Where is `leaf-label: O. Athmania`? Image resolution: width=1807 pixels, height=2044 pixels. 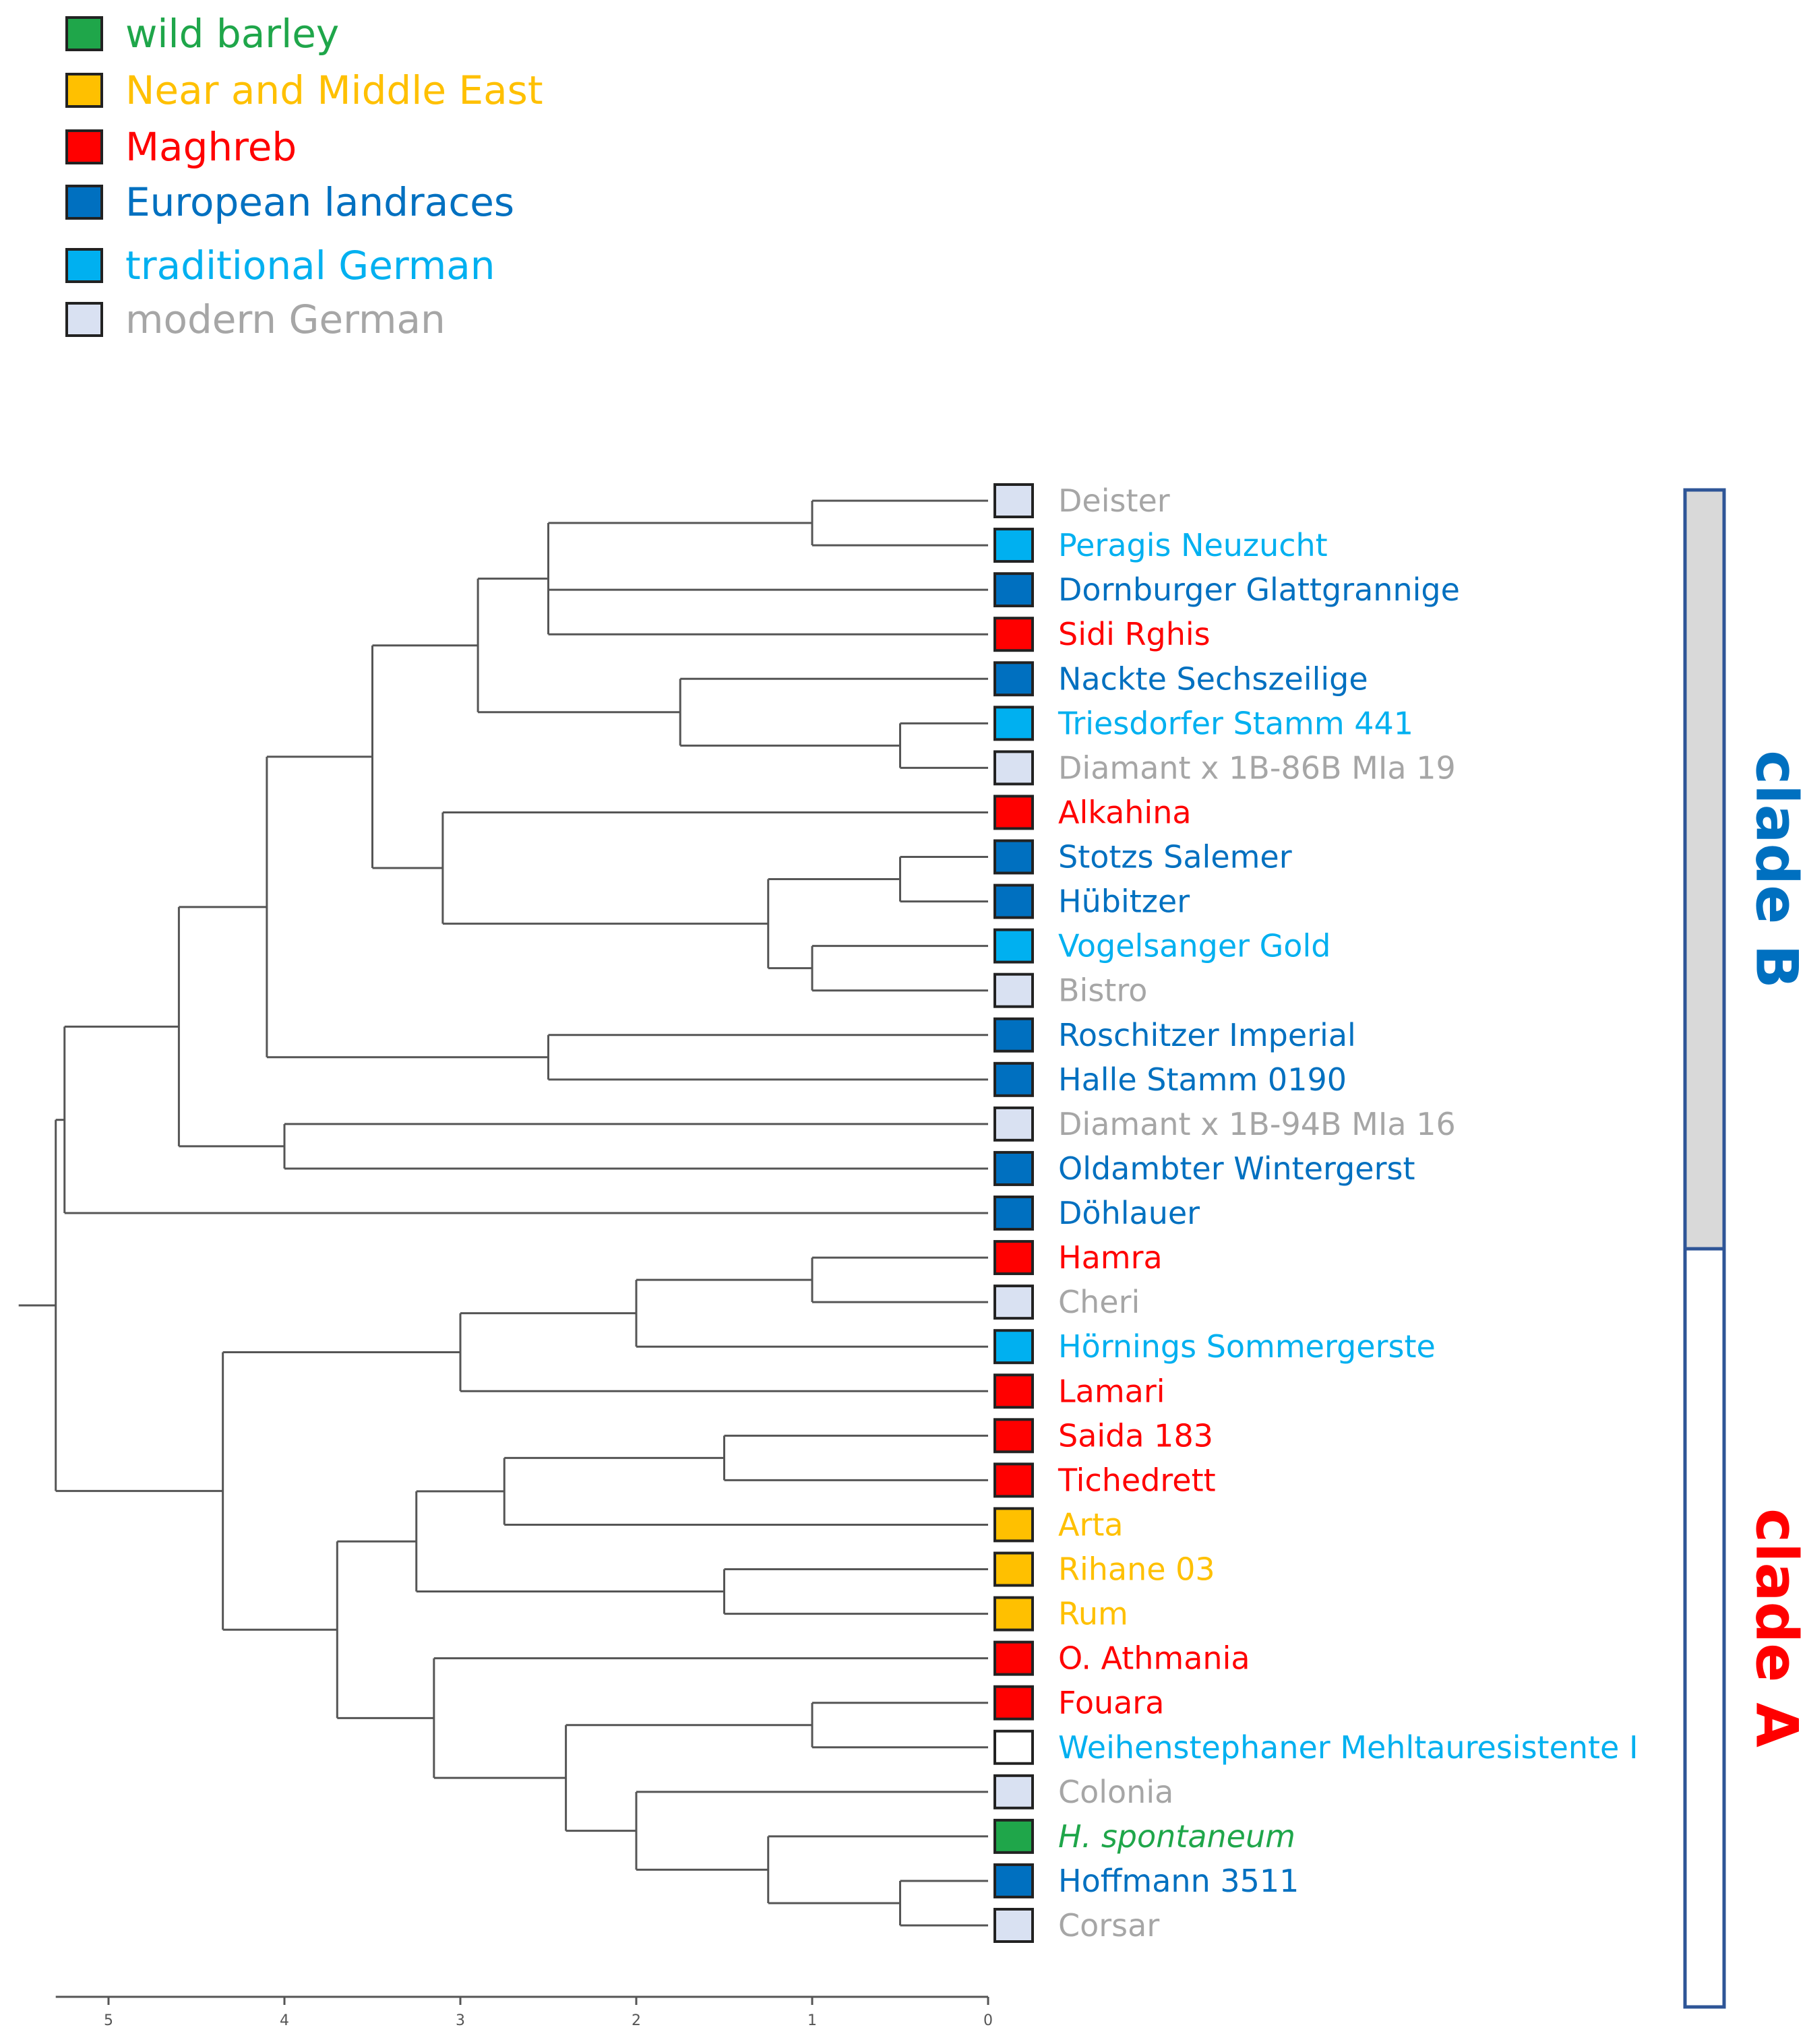 leaf-label: O. Athmania is located at coordinates (1154, 1658).